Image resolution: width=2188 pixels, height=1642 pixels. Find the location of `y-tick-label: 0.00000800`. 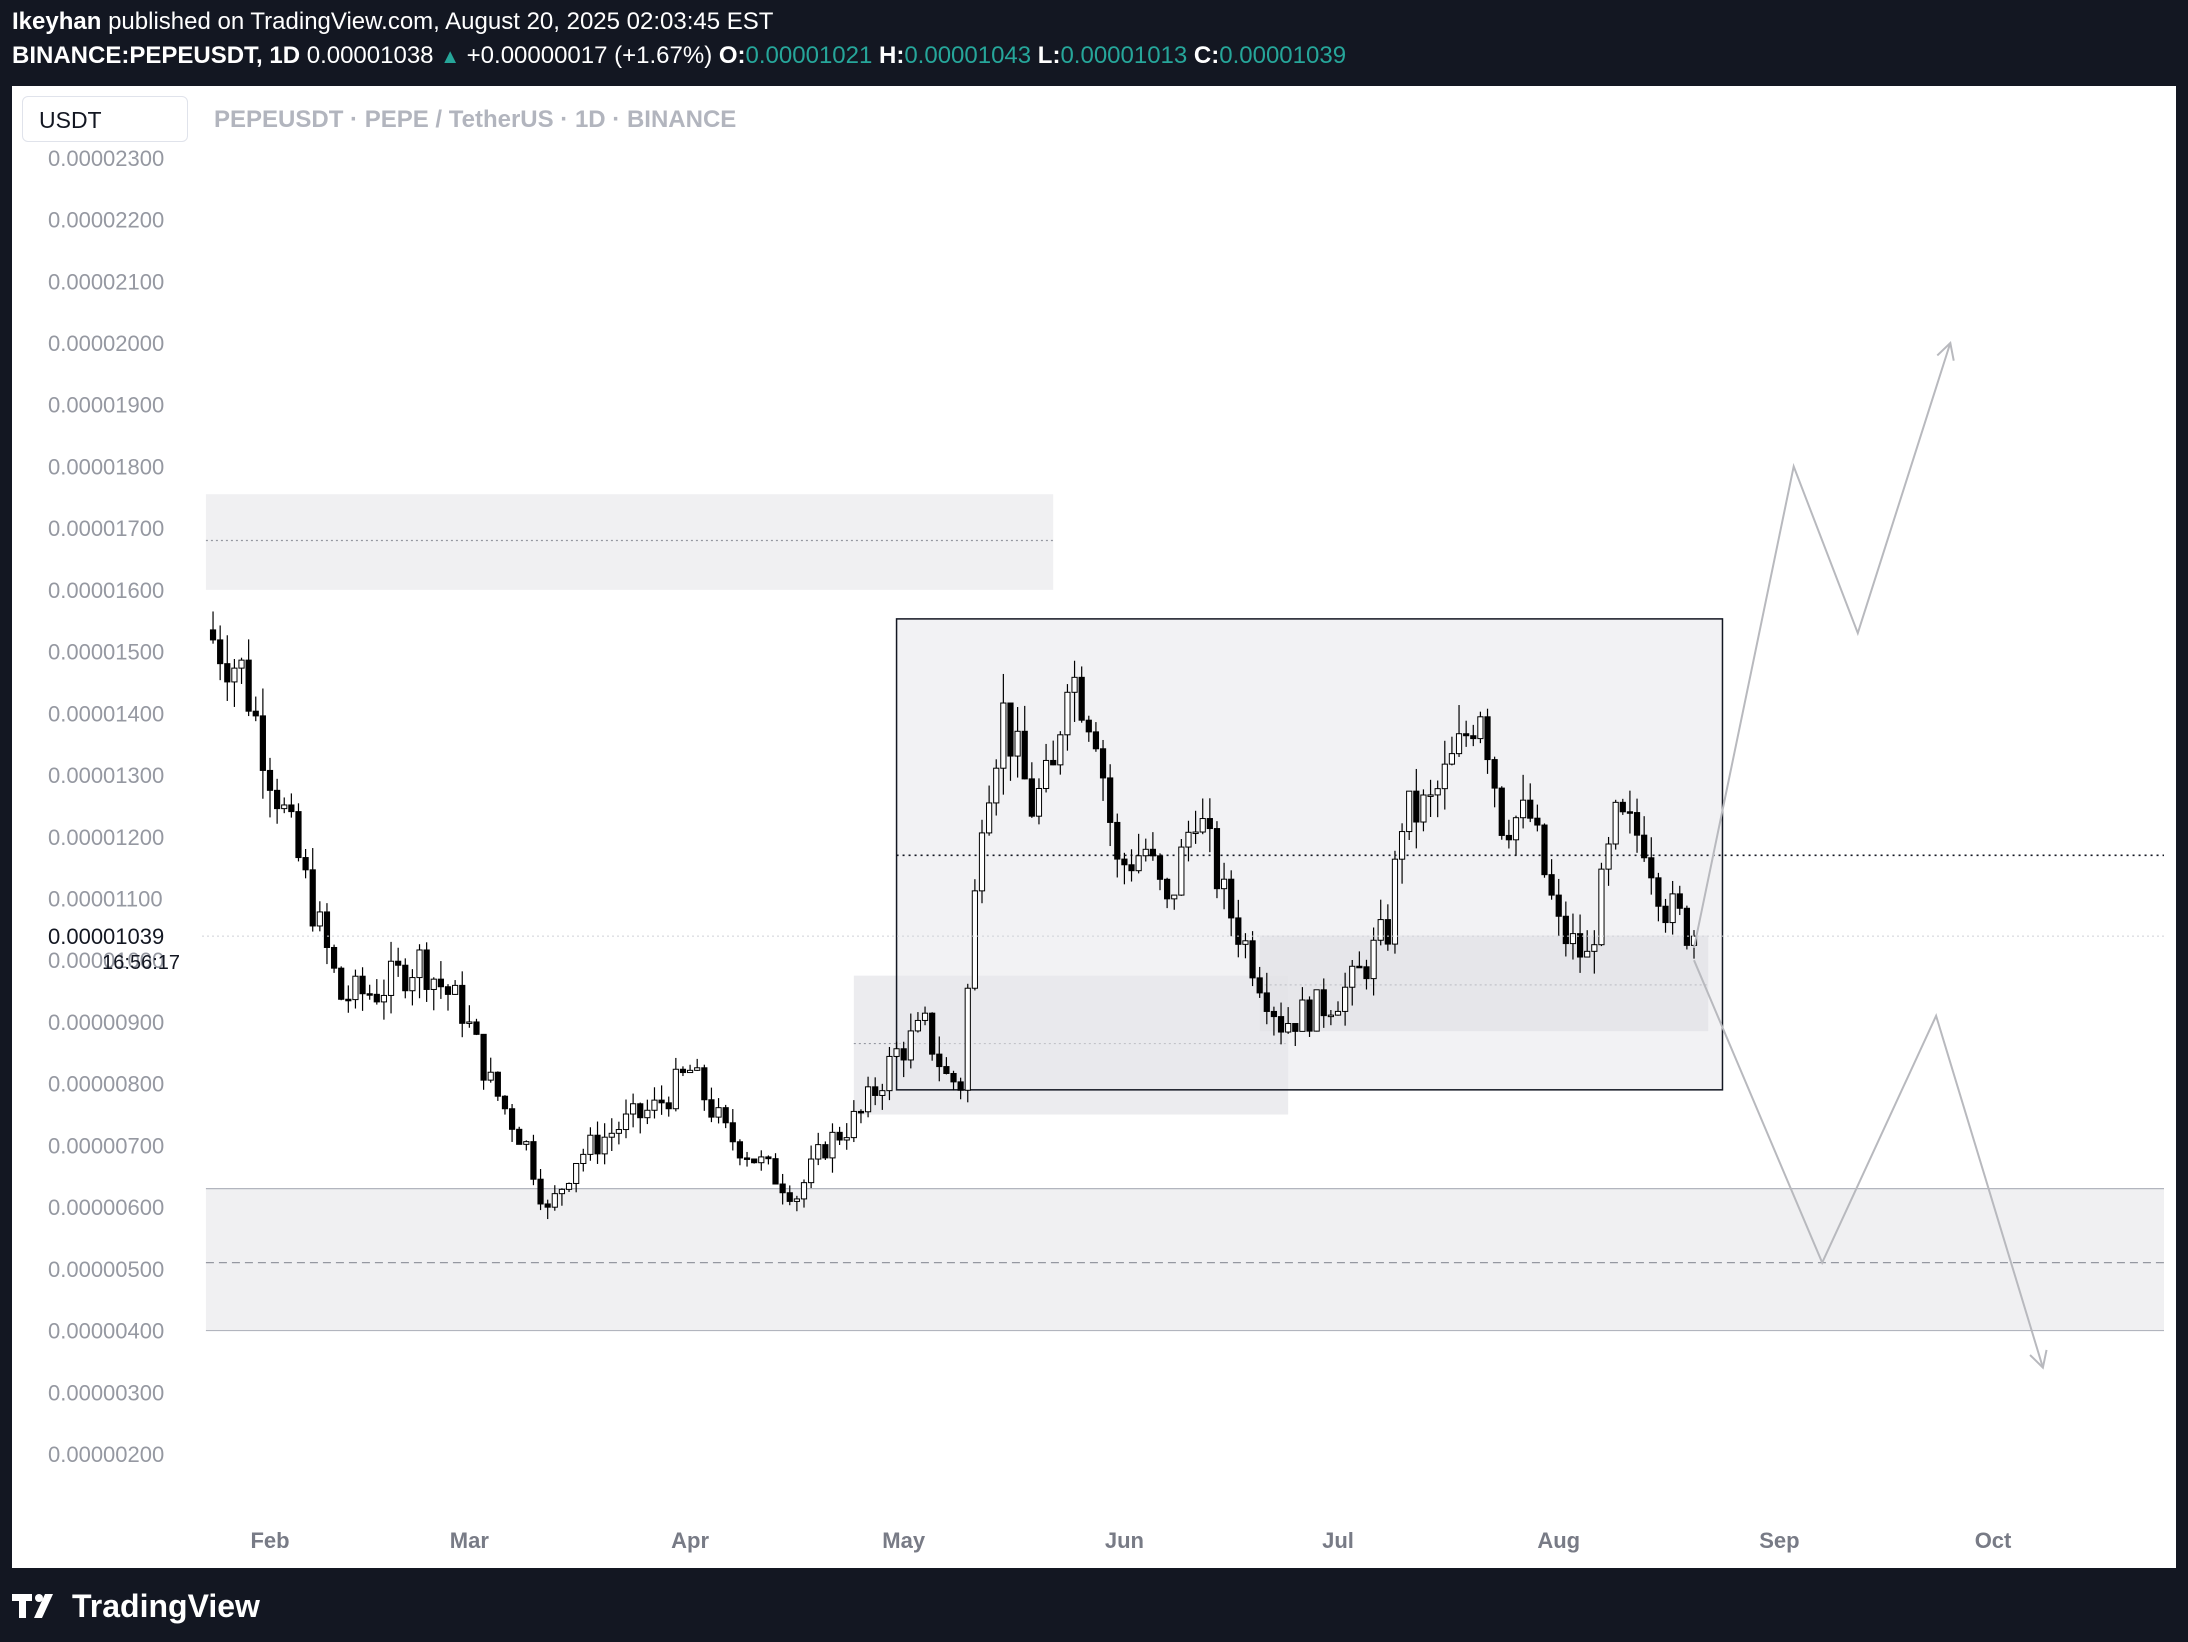

y-tick-label: 0.00000800 is located at coordinates (106, 1084).